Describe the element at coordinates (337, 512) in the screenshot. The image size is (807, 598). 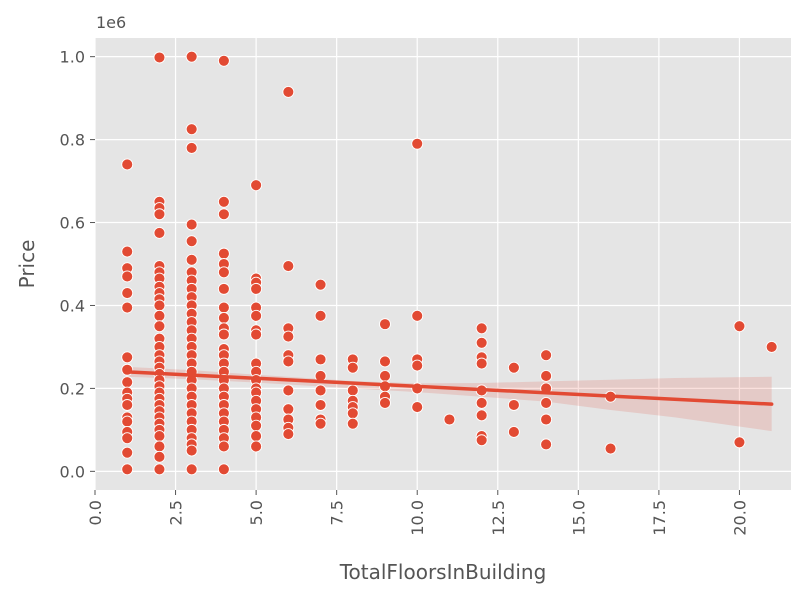
I see `x-tick-label: 7.5` at that location.